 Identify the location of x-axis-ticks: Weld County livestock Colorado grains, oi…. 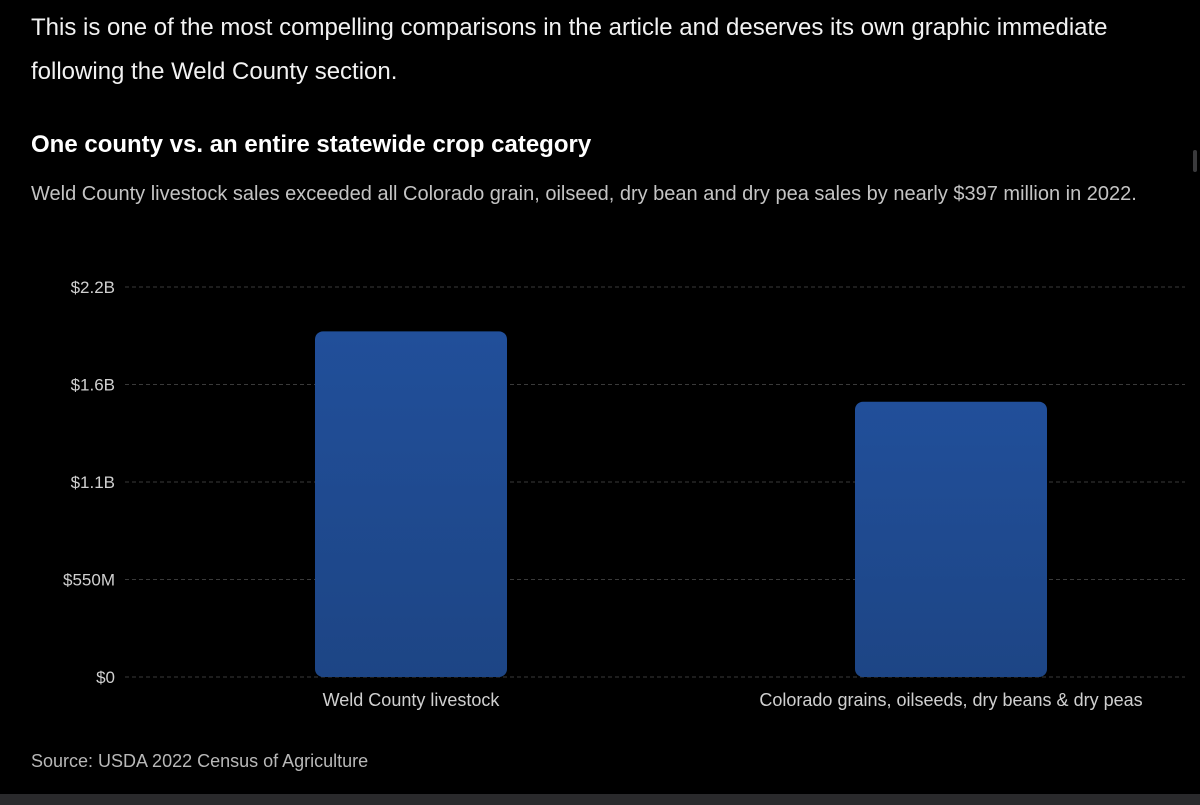
(733, 700).